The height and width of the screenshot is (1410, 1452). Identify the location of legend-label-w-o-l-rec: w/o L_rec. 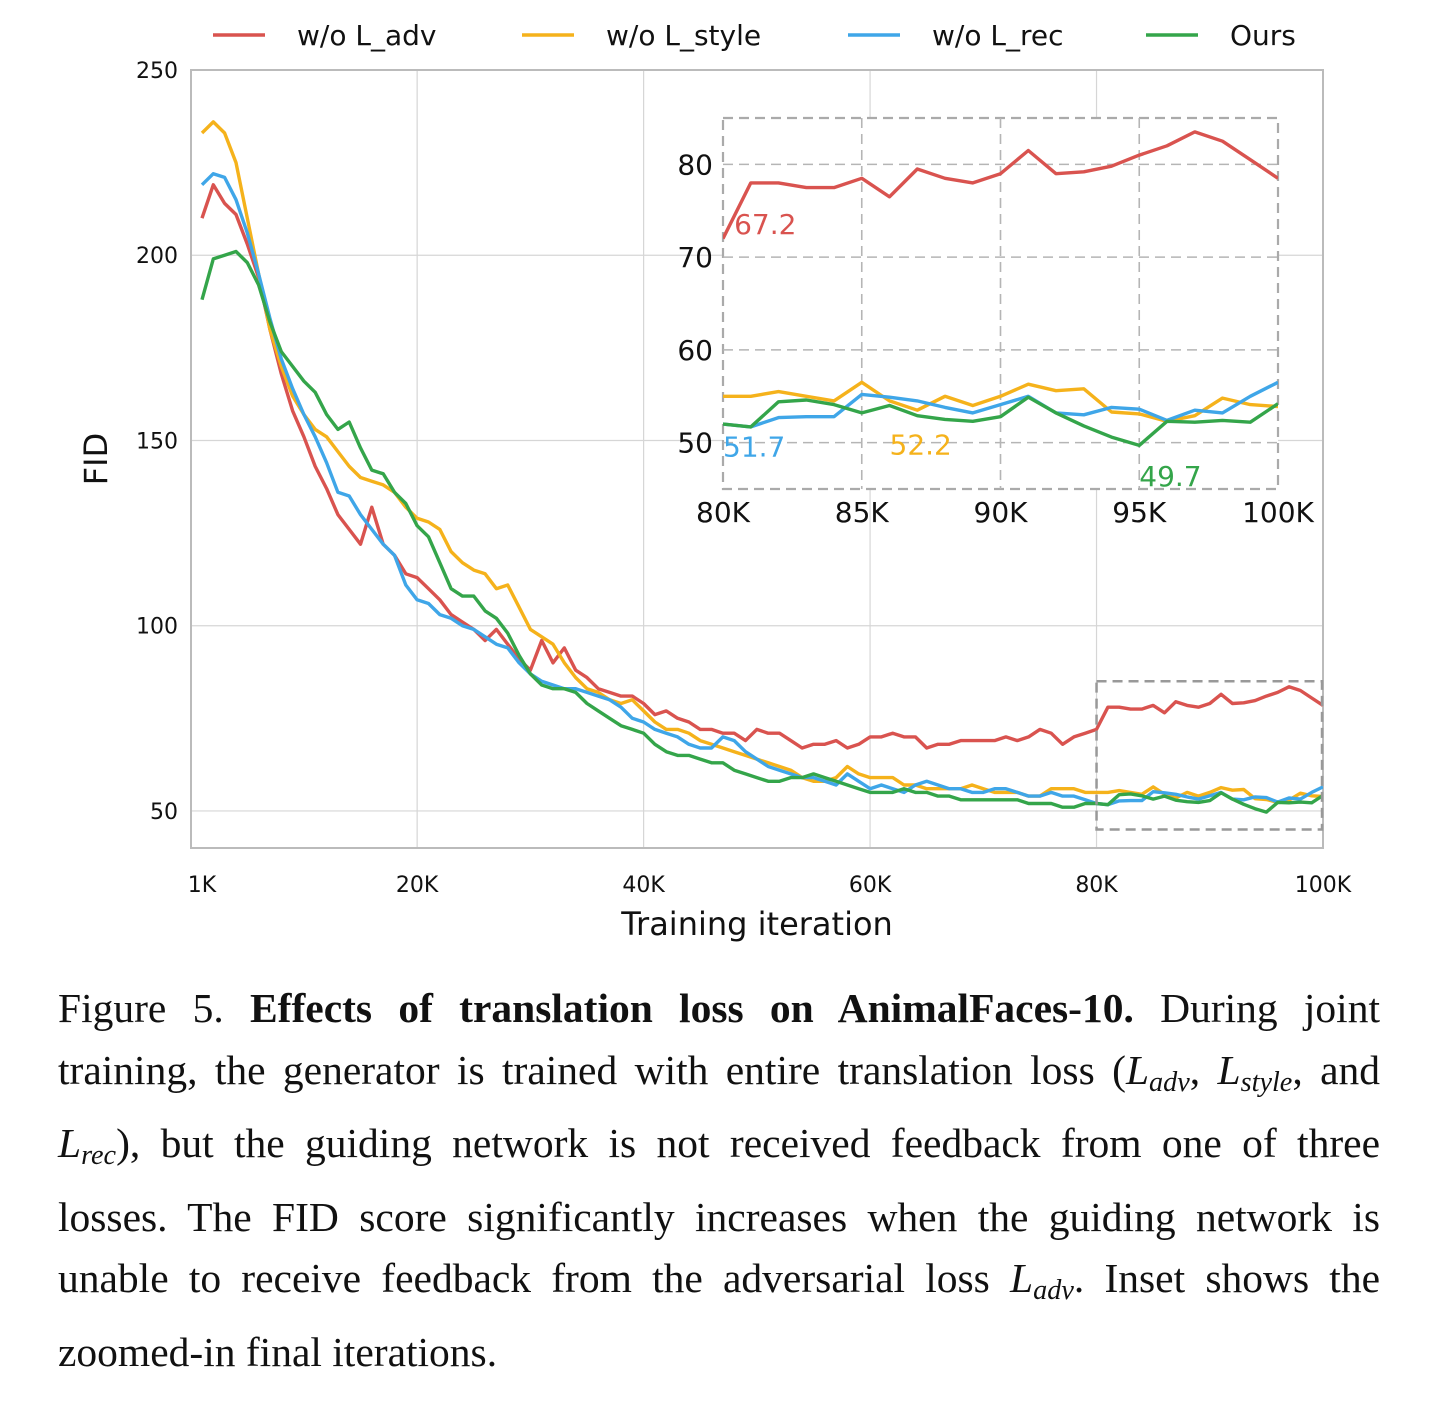
(997, 35).